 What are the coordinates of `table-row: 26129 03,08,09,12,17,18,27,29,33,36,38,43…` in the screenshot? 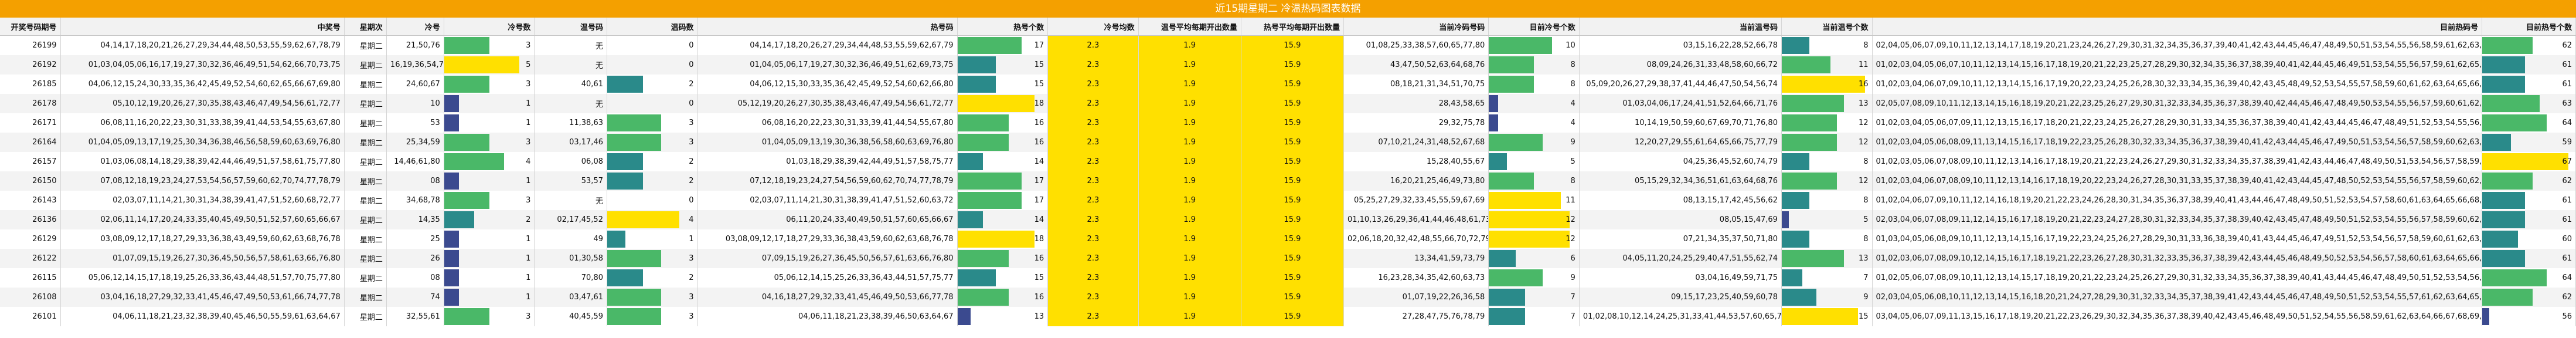 It's located at (1288, 239).